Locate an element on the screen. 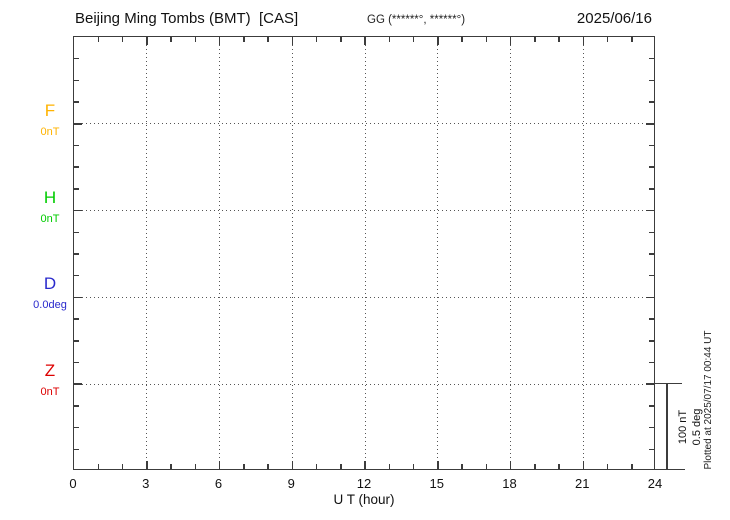 The image size is (730, 520). channel-unit-F: 0nT is located at coordinates (50, 131).